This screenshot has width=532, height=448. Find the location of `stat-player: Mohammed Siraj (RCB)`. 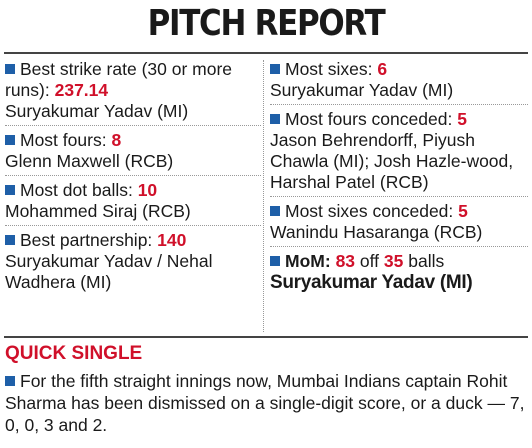

stat-player: Mohammed Siraj (RCB) is located at coordinates (98, 211).